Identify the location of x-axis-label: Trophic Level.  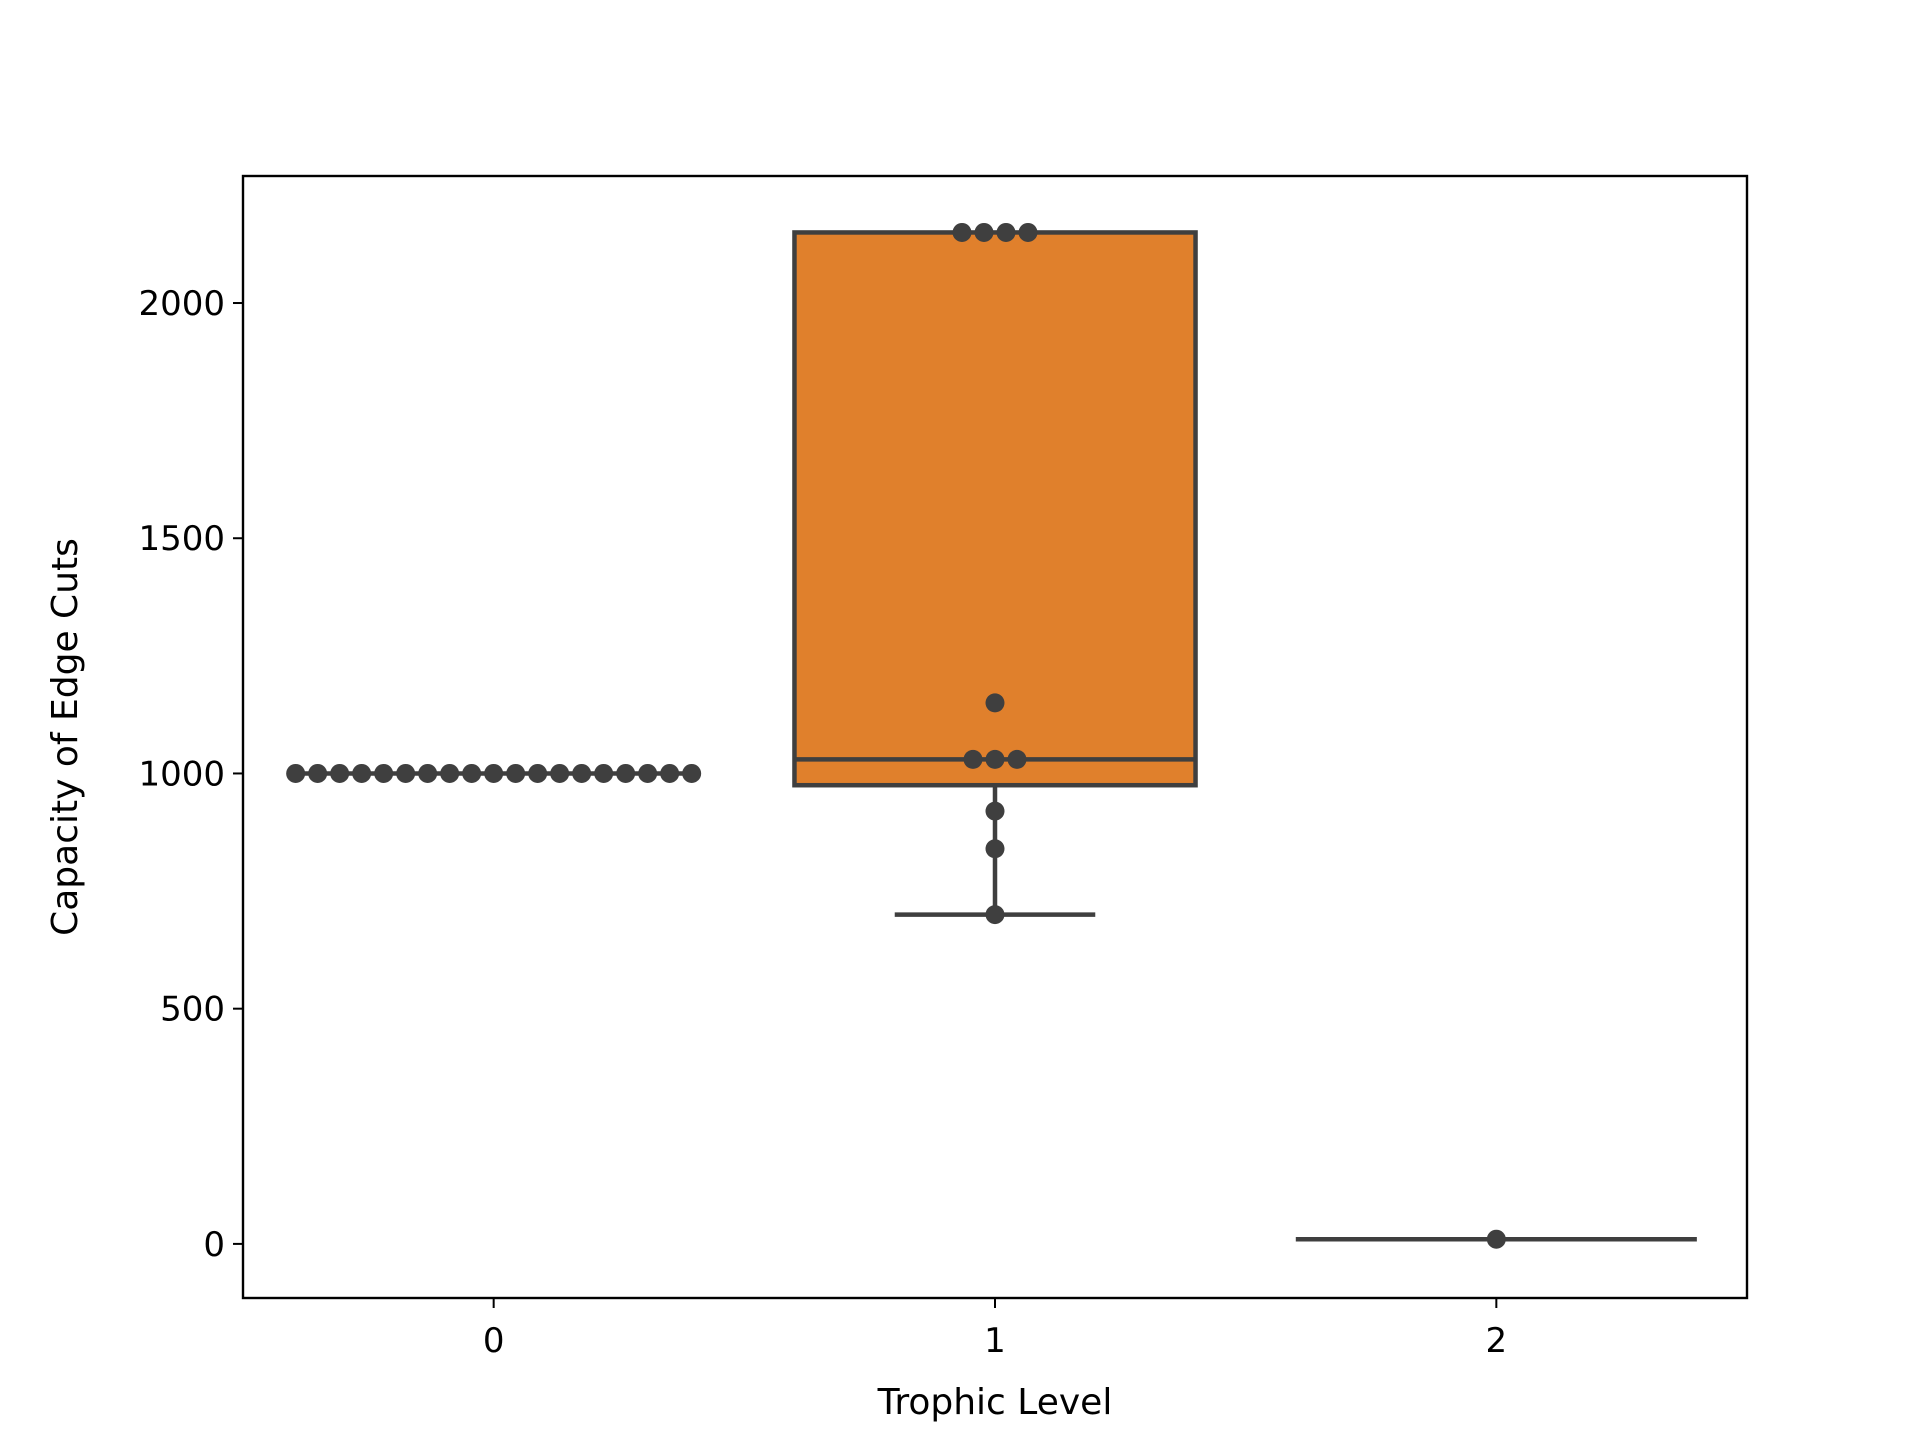
(995, 1402).